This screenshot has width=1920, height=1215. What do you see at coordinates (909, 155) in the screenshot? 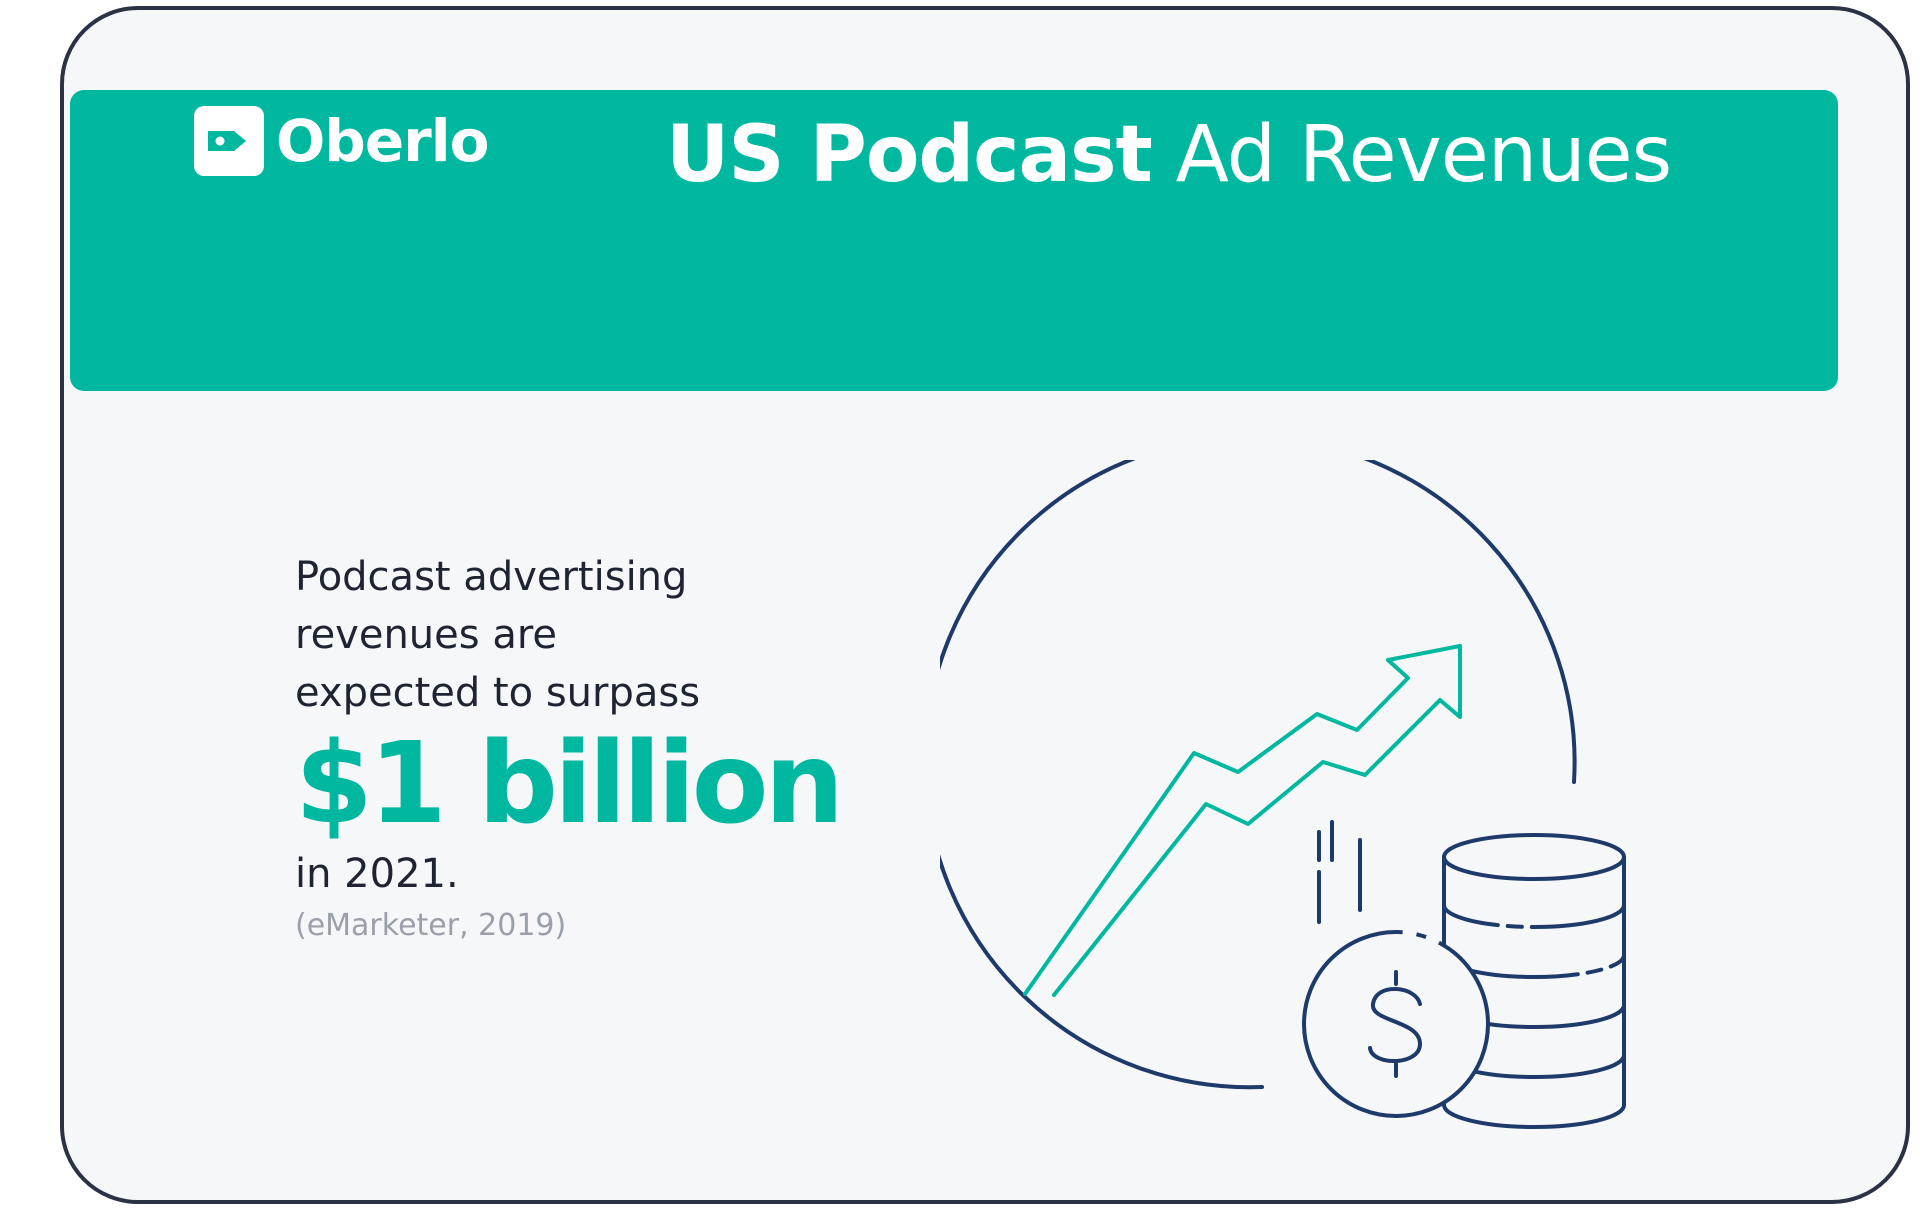
I see `title-bold: US Podcast` at bounding box center [909, 155].